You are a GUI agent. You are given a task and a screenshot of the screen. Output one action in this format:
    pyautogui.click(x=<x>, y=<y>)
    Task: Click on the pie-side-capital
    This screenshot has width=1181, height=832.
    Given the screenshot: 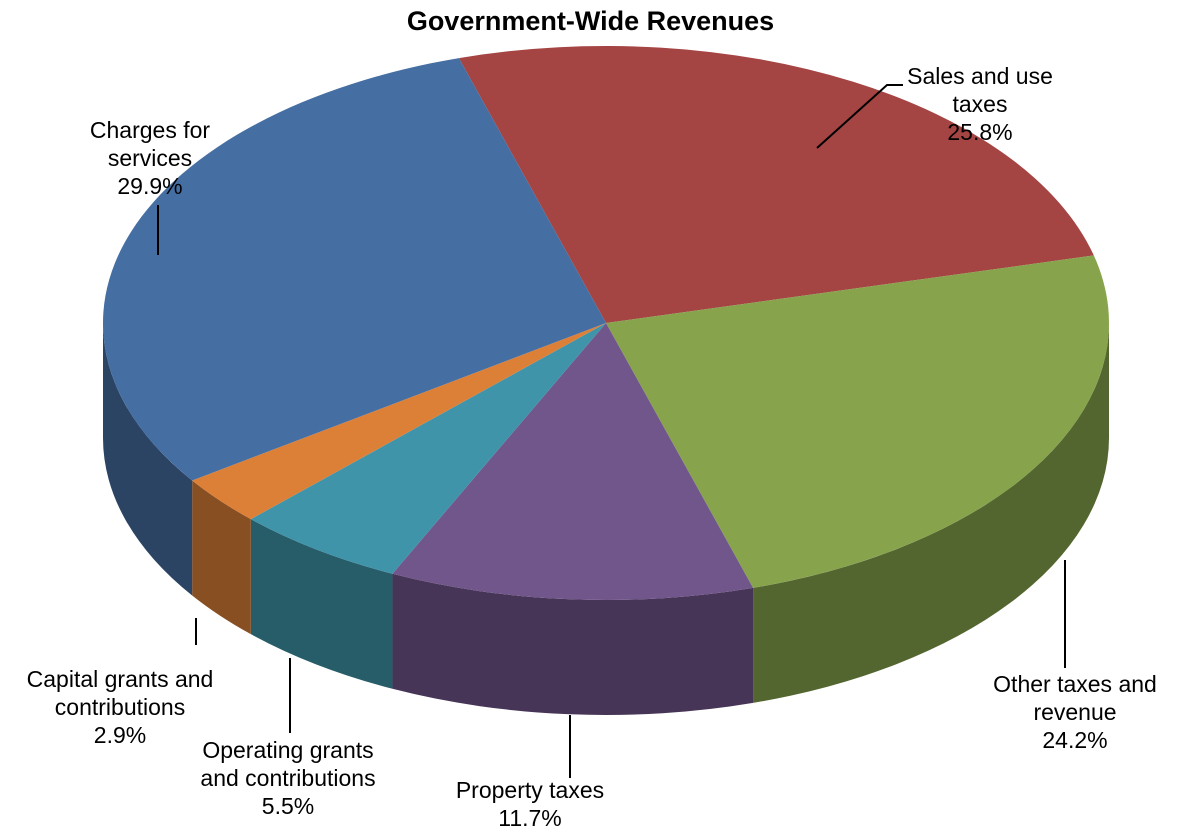 What is the action you would take?
    pyautogui.click(x=221, y=557)
    